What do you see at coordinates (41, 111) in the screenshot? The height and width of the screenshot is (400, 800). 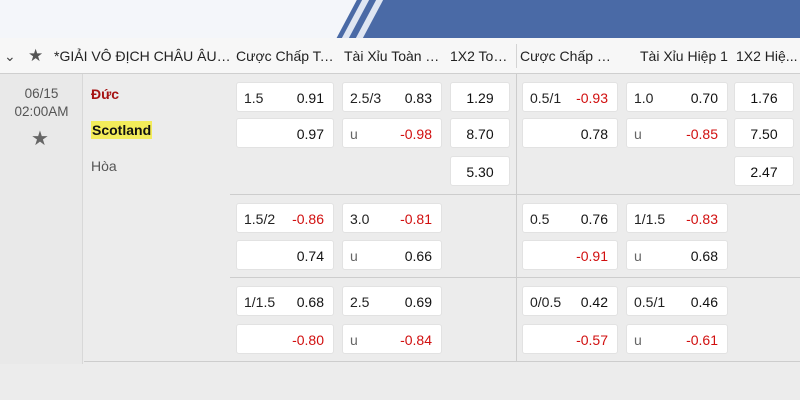 I see `match-time: 02:00AM` at bounding box center [41, 111].